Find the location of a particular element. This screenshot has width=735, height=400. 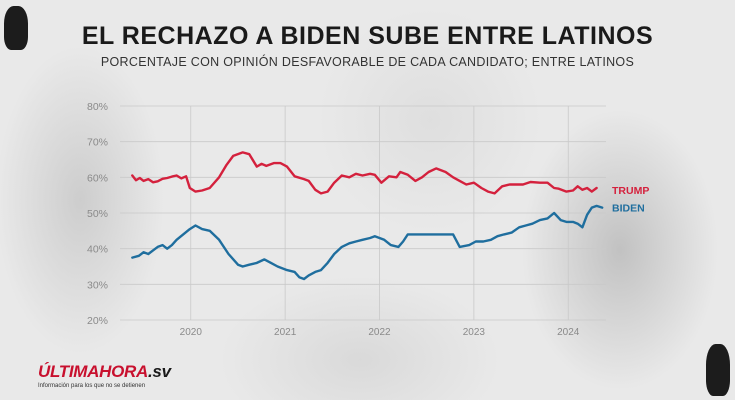

series-line-biden is located at coordinates (367, 242).